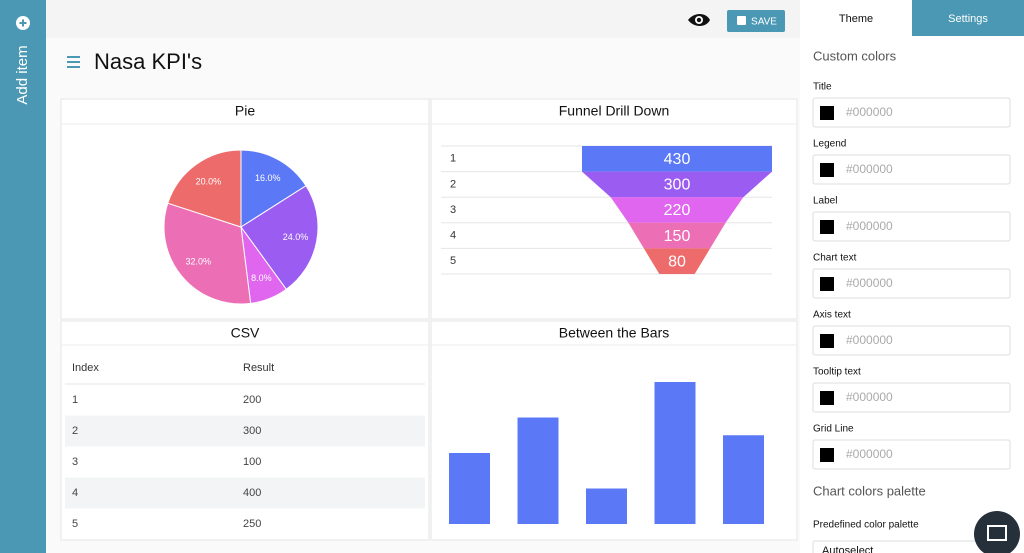 This screenshot has width=1024, height=553. What do you see at coordinates (699, 20) in the screenshot?
I see `preview-icon-dot` at bounding box center [699, 20].